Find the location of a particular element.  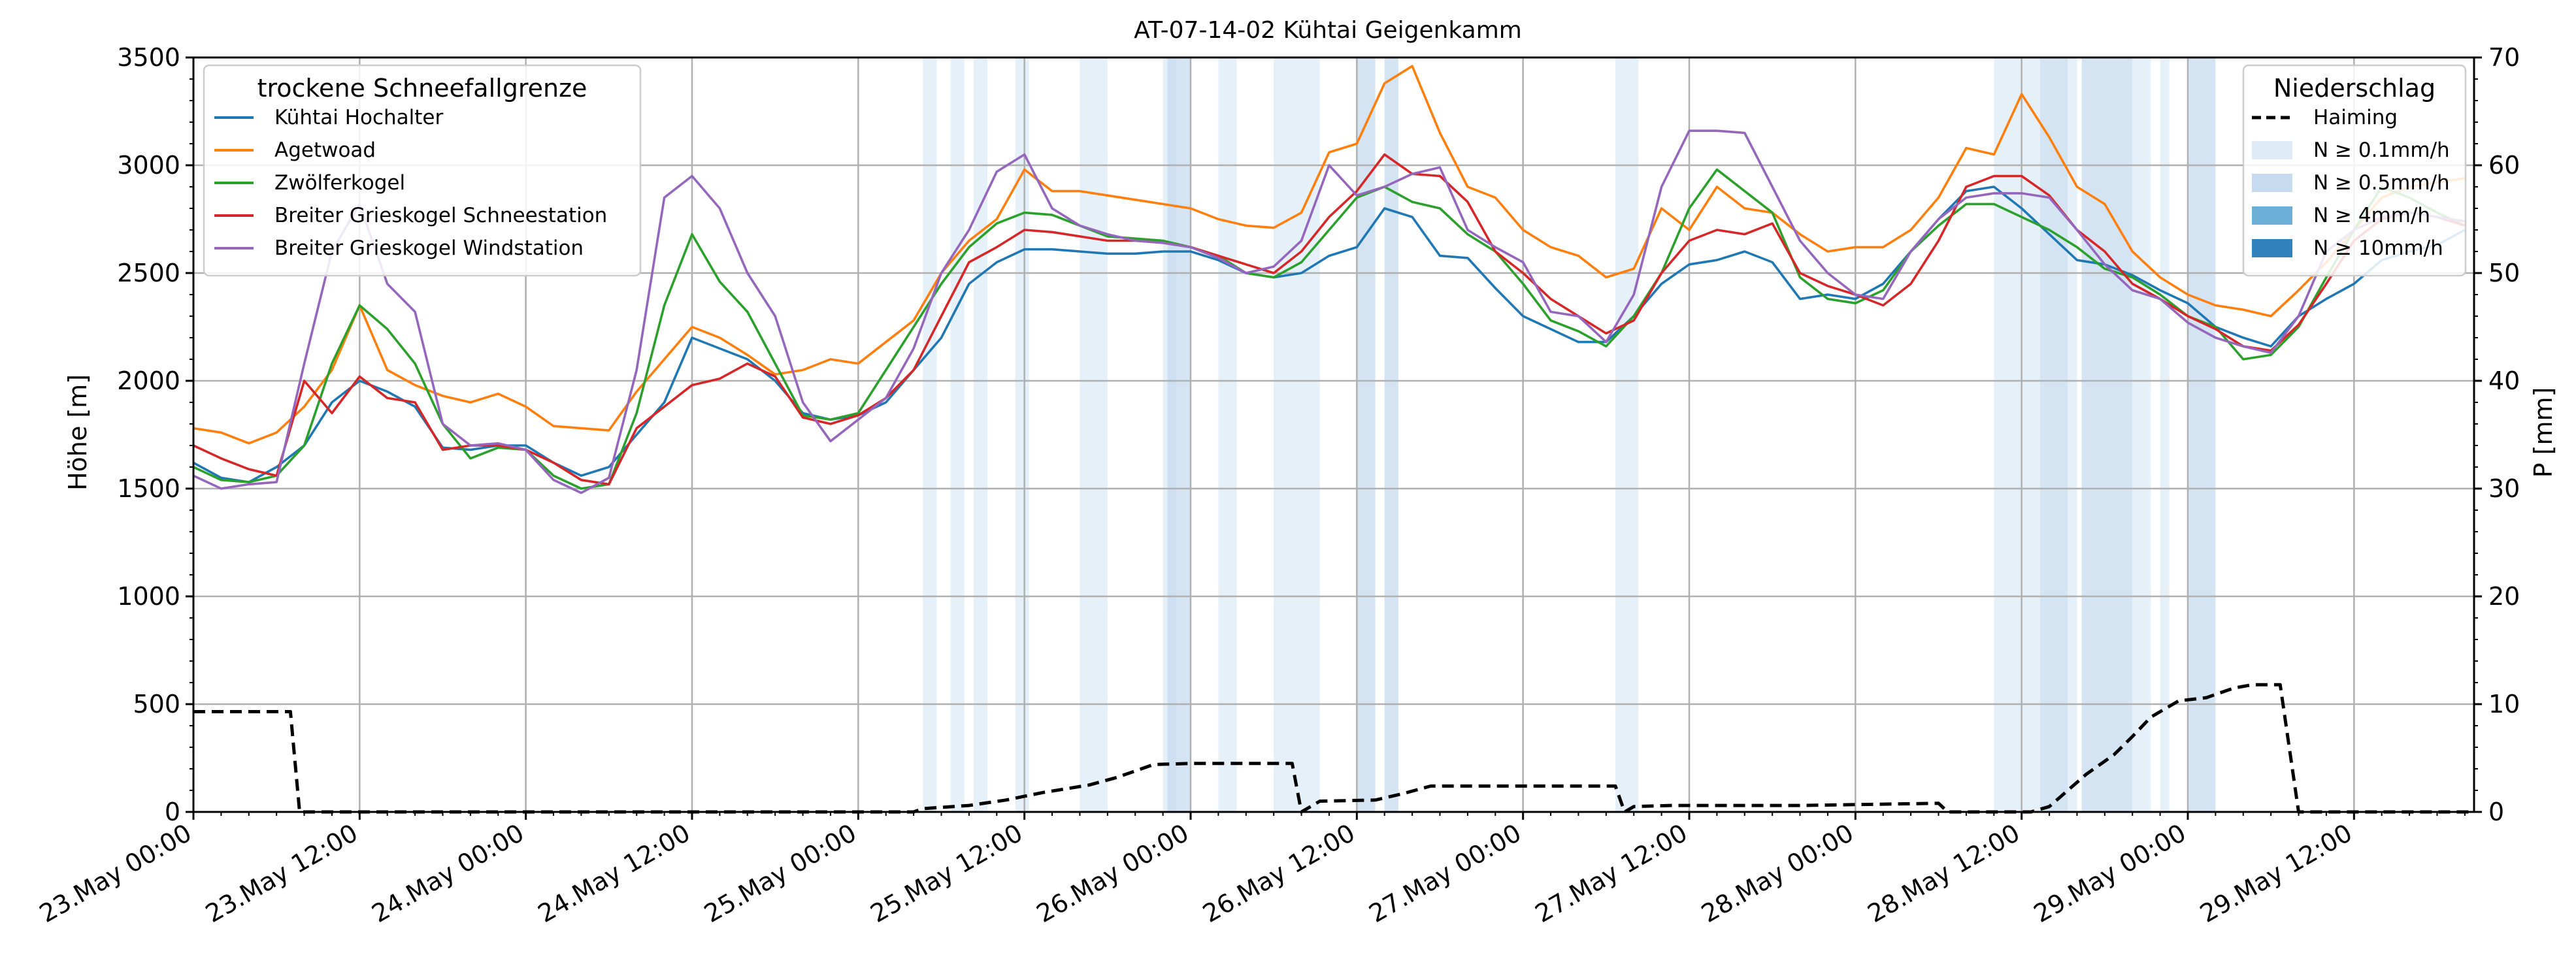

legend-entry: Kühtai Hochalter is located at coordinates (359, 117).